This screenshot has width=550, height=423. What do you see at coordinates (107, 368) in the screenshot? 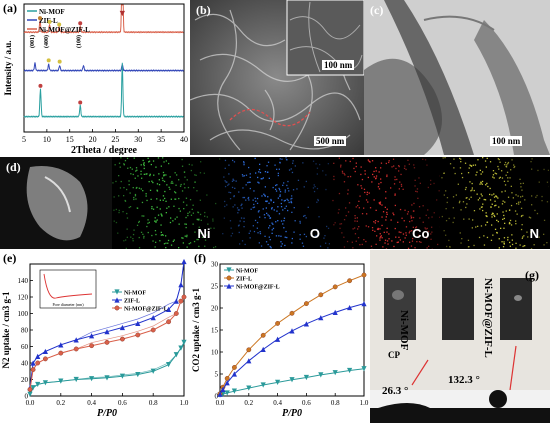
I see `n2-series-line` at bounding box center [107, 368].